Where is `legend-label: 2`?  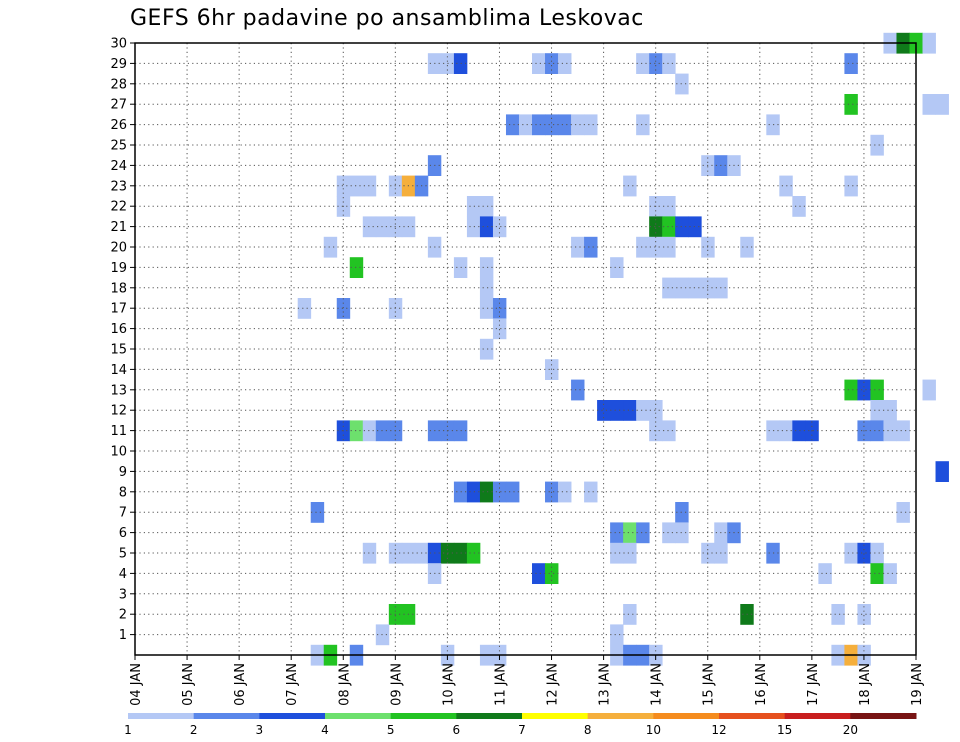
legend-label: 2 is located at coordinates (194, 730).